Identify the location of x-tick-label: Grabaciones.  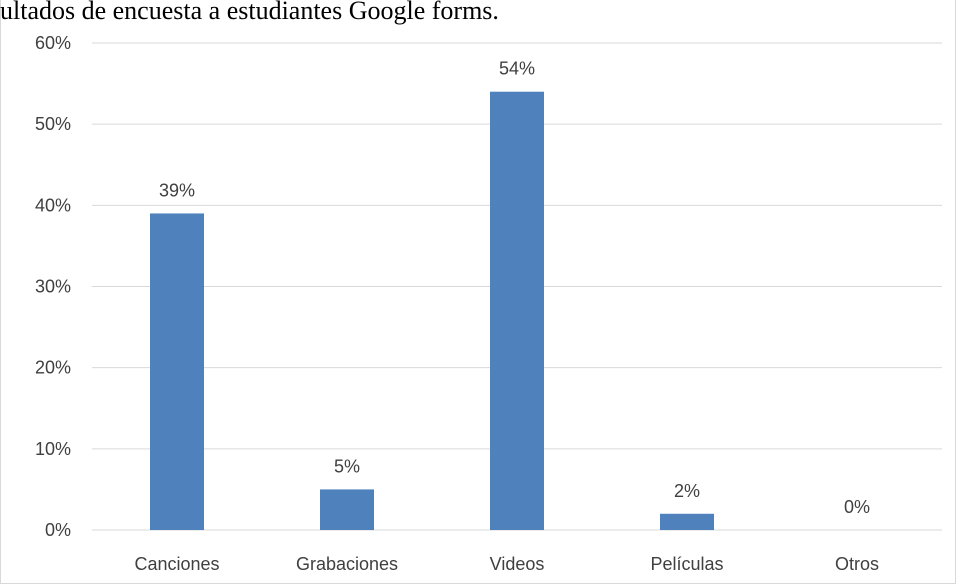
(347, 564).